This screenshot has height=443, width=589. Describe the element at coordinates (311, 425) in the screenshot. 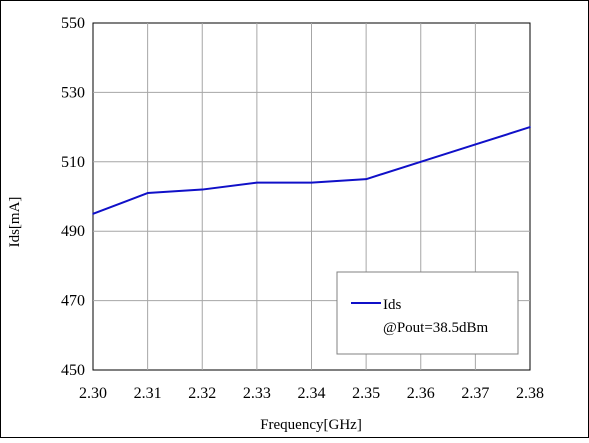

I see `x-axis-title: Frequency[GHz]` at that location.